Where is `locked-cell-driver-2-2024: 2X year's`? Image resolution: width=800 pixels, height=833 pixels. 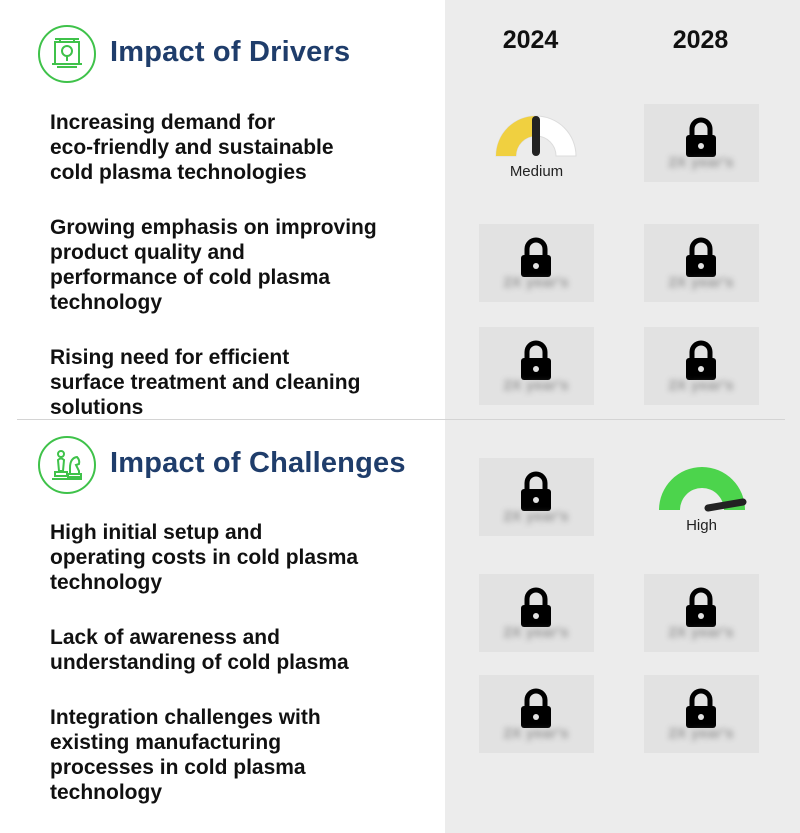
locked-cell-driver-2-2024: 2X year's is located at coordinates (536, 263).